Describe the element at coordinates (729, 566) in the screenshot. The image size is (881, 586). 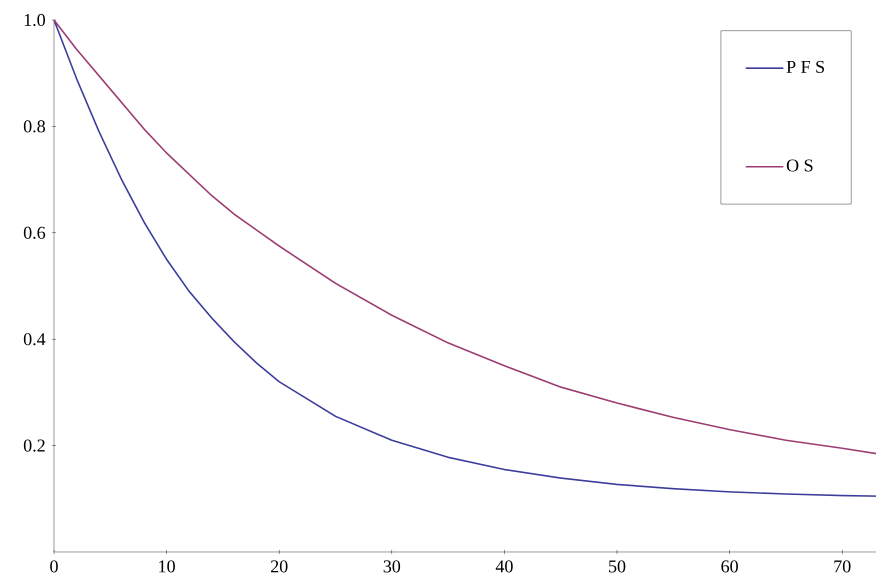
I see `x-tick-label: 60` at that location.